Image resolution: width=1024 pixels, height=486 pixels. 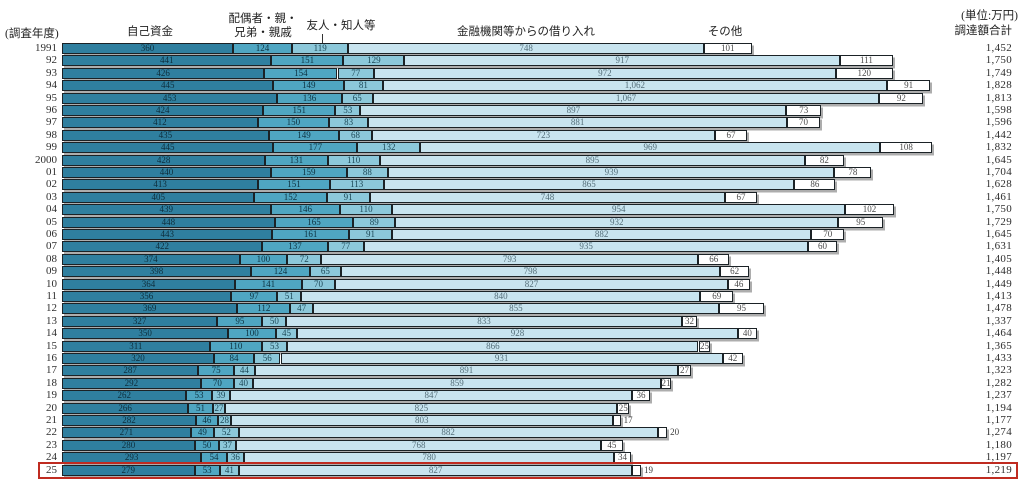 What do you see at coordinates (526, 48) in the screenshot?
I see `bar-segment: 748` at bounding box center [526, 48].